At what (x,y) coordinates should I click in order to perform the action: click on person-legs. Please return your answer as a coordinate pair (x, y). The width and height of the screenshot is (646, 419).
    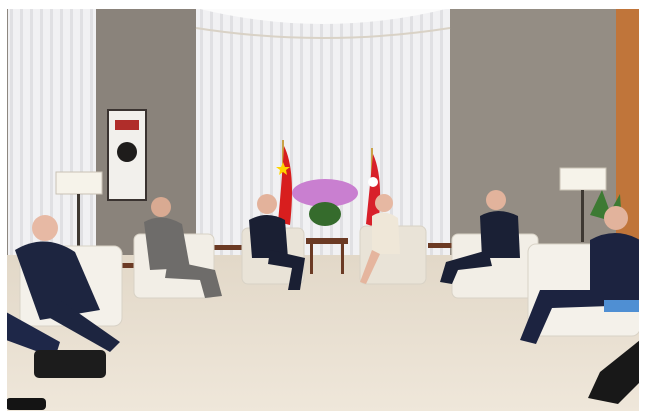
    Looking at the image, I should click on (33, 335).